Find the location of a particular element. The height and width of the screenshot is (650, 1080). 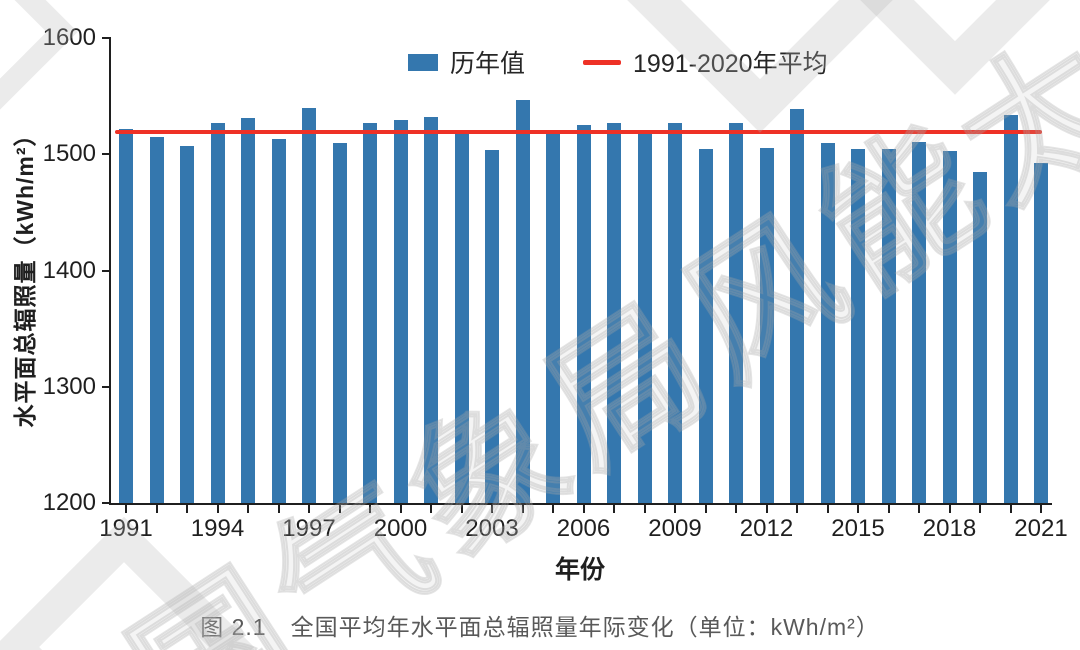

bar-1995 is located at coordinates (248, 310).